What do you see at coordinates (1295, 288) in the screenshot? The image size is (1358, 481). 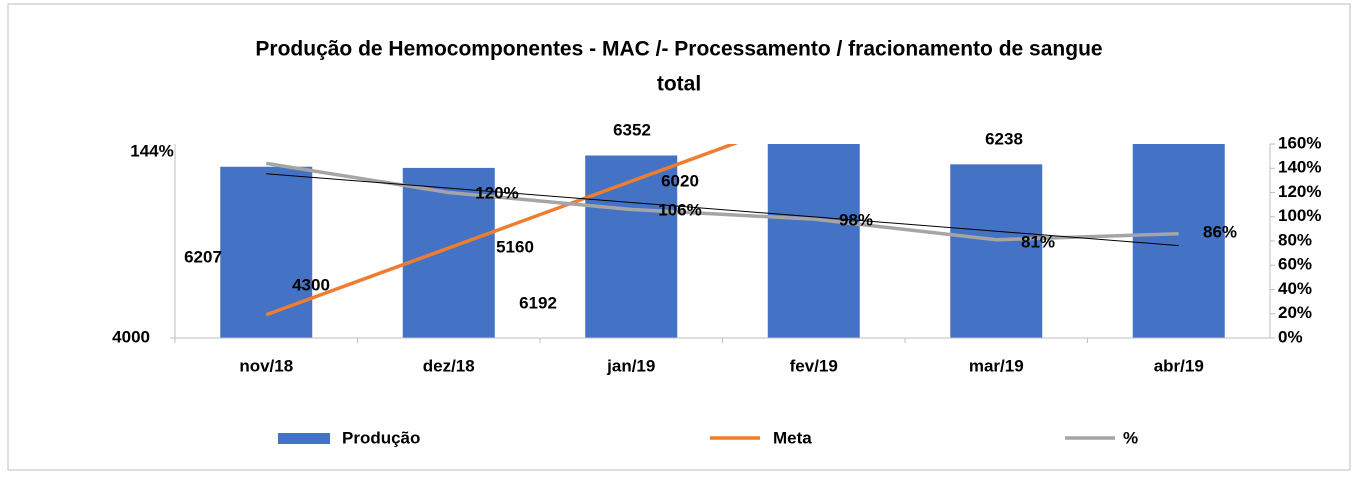 I see `y2-tick-label: 40%` at bounding box center [1295, 288].